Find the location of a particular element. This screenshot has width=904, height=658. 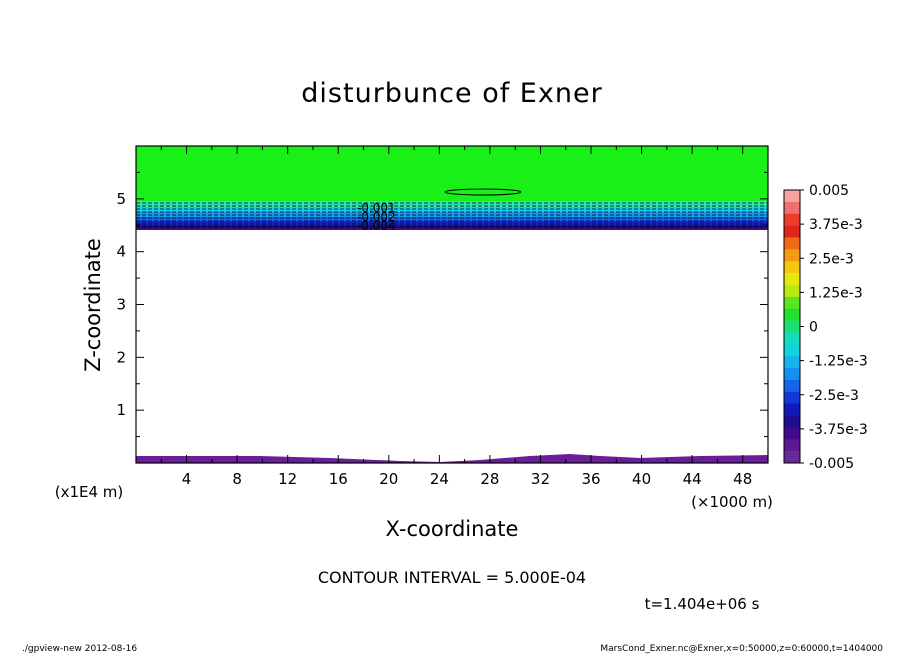

x-tick-label: 48 is located at coordinates (742, 479).